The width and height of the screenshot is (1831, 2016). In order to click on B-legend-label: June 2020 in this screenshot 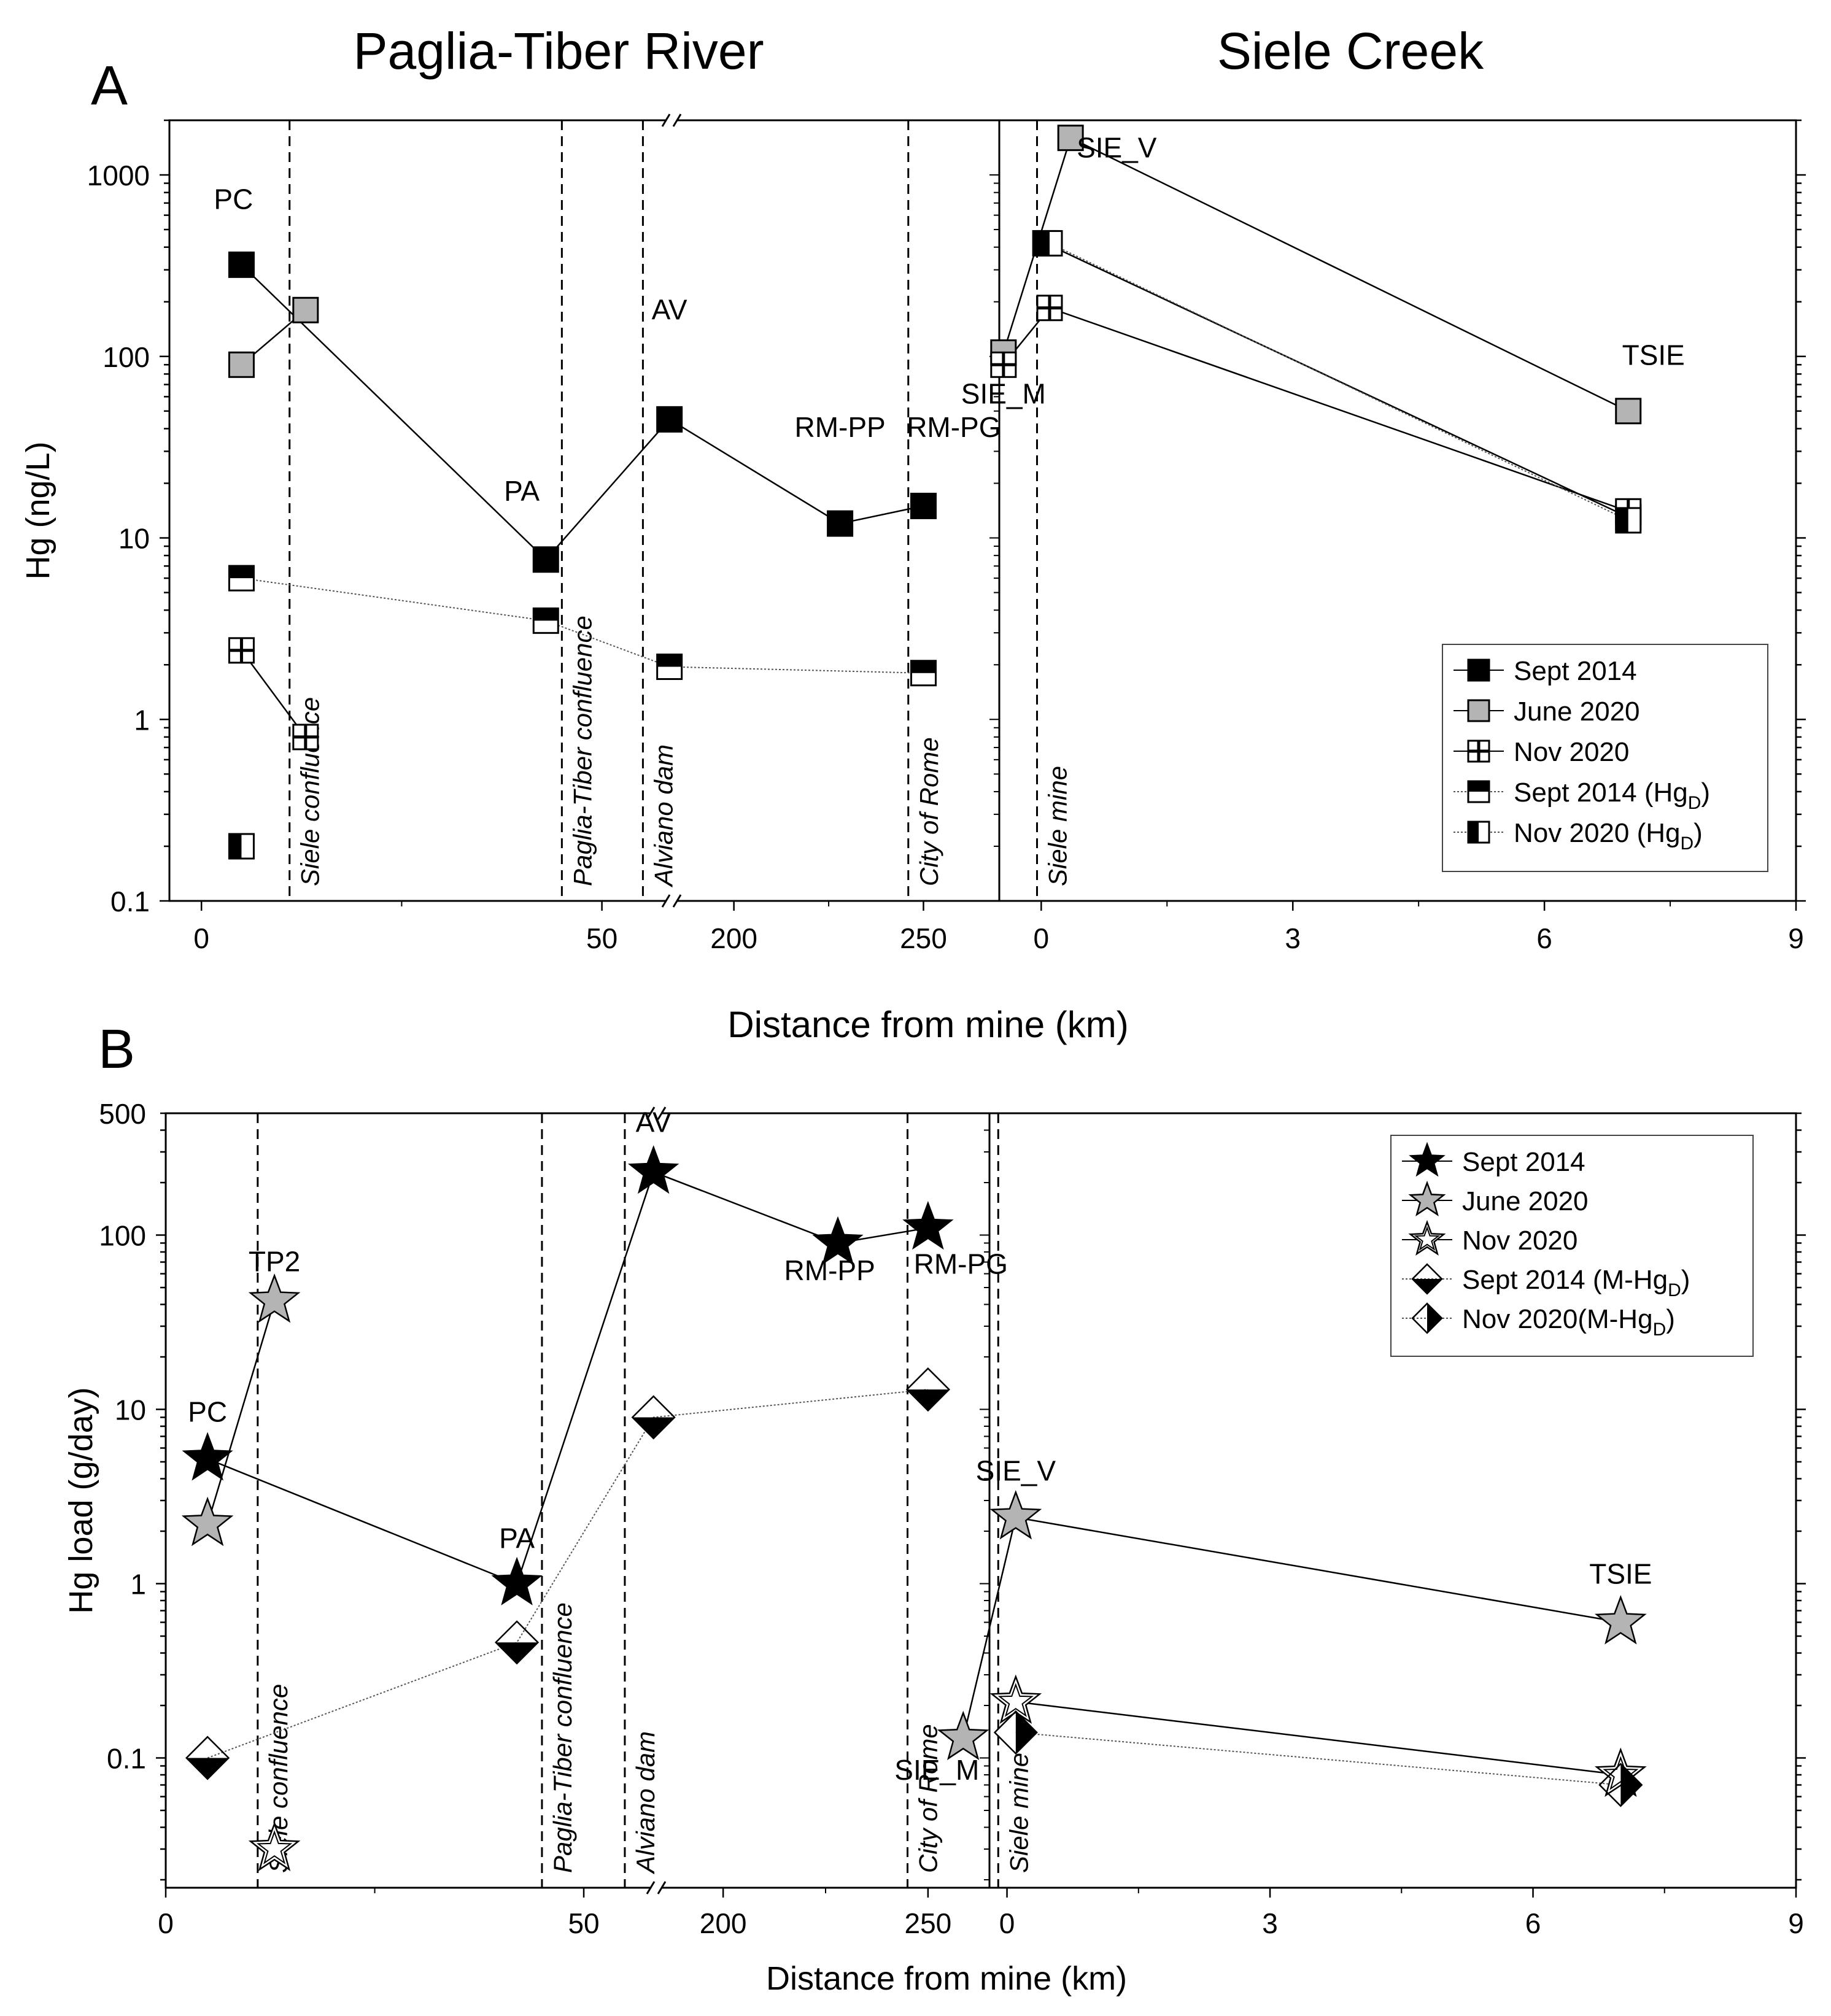, I will do `click(1525, 1201)`.